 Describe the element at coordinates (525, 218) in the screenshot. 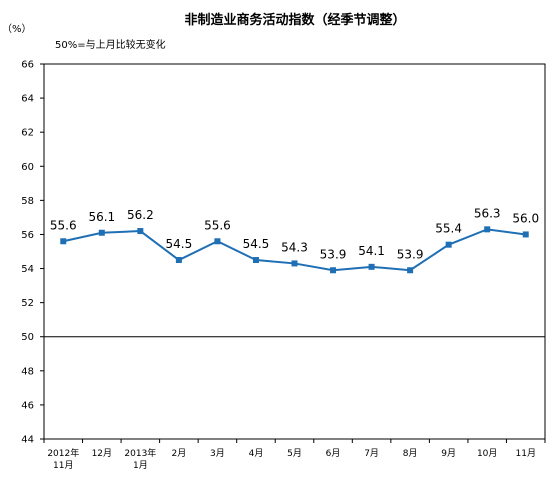

I see `data-label: 56.0` at that location.